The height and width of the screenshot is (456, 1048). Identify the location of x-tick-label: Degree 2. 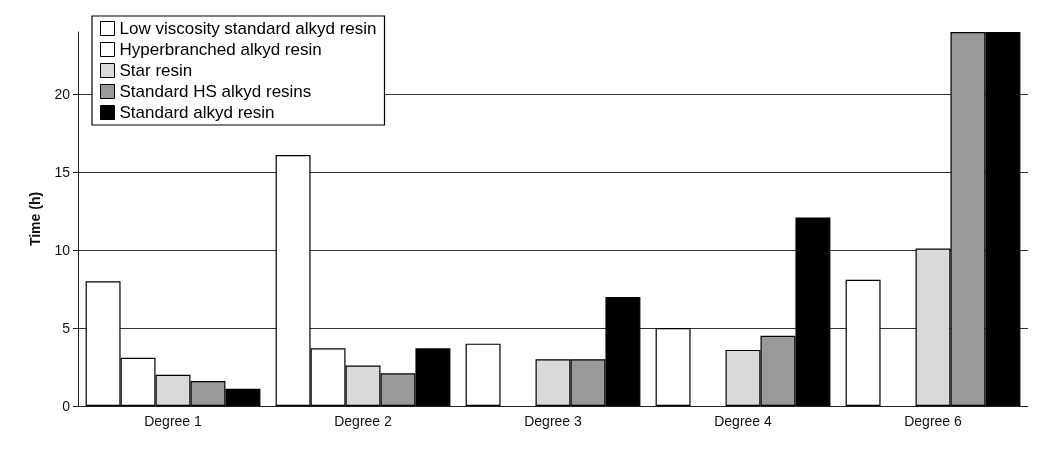
(363, 421).